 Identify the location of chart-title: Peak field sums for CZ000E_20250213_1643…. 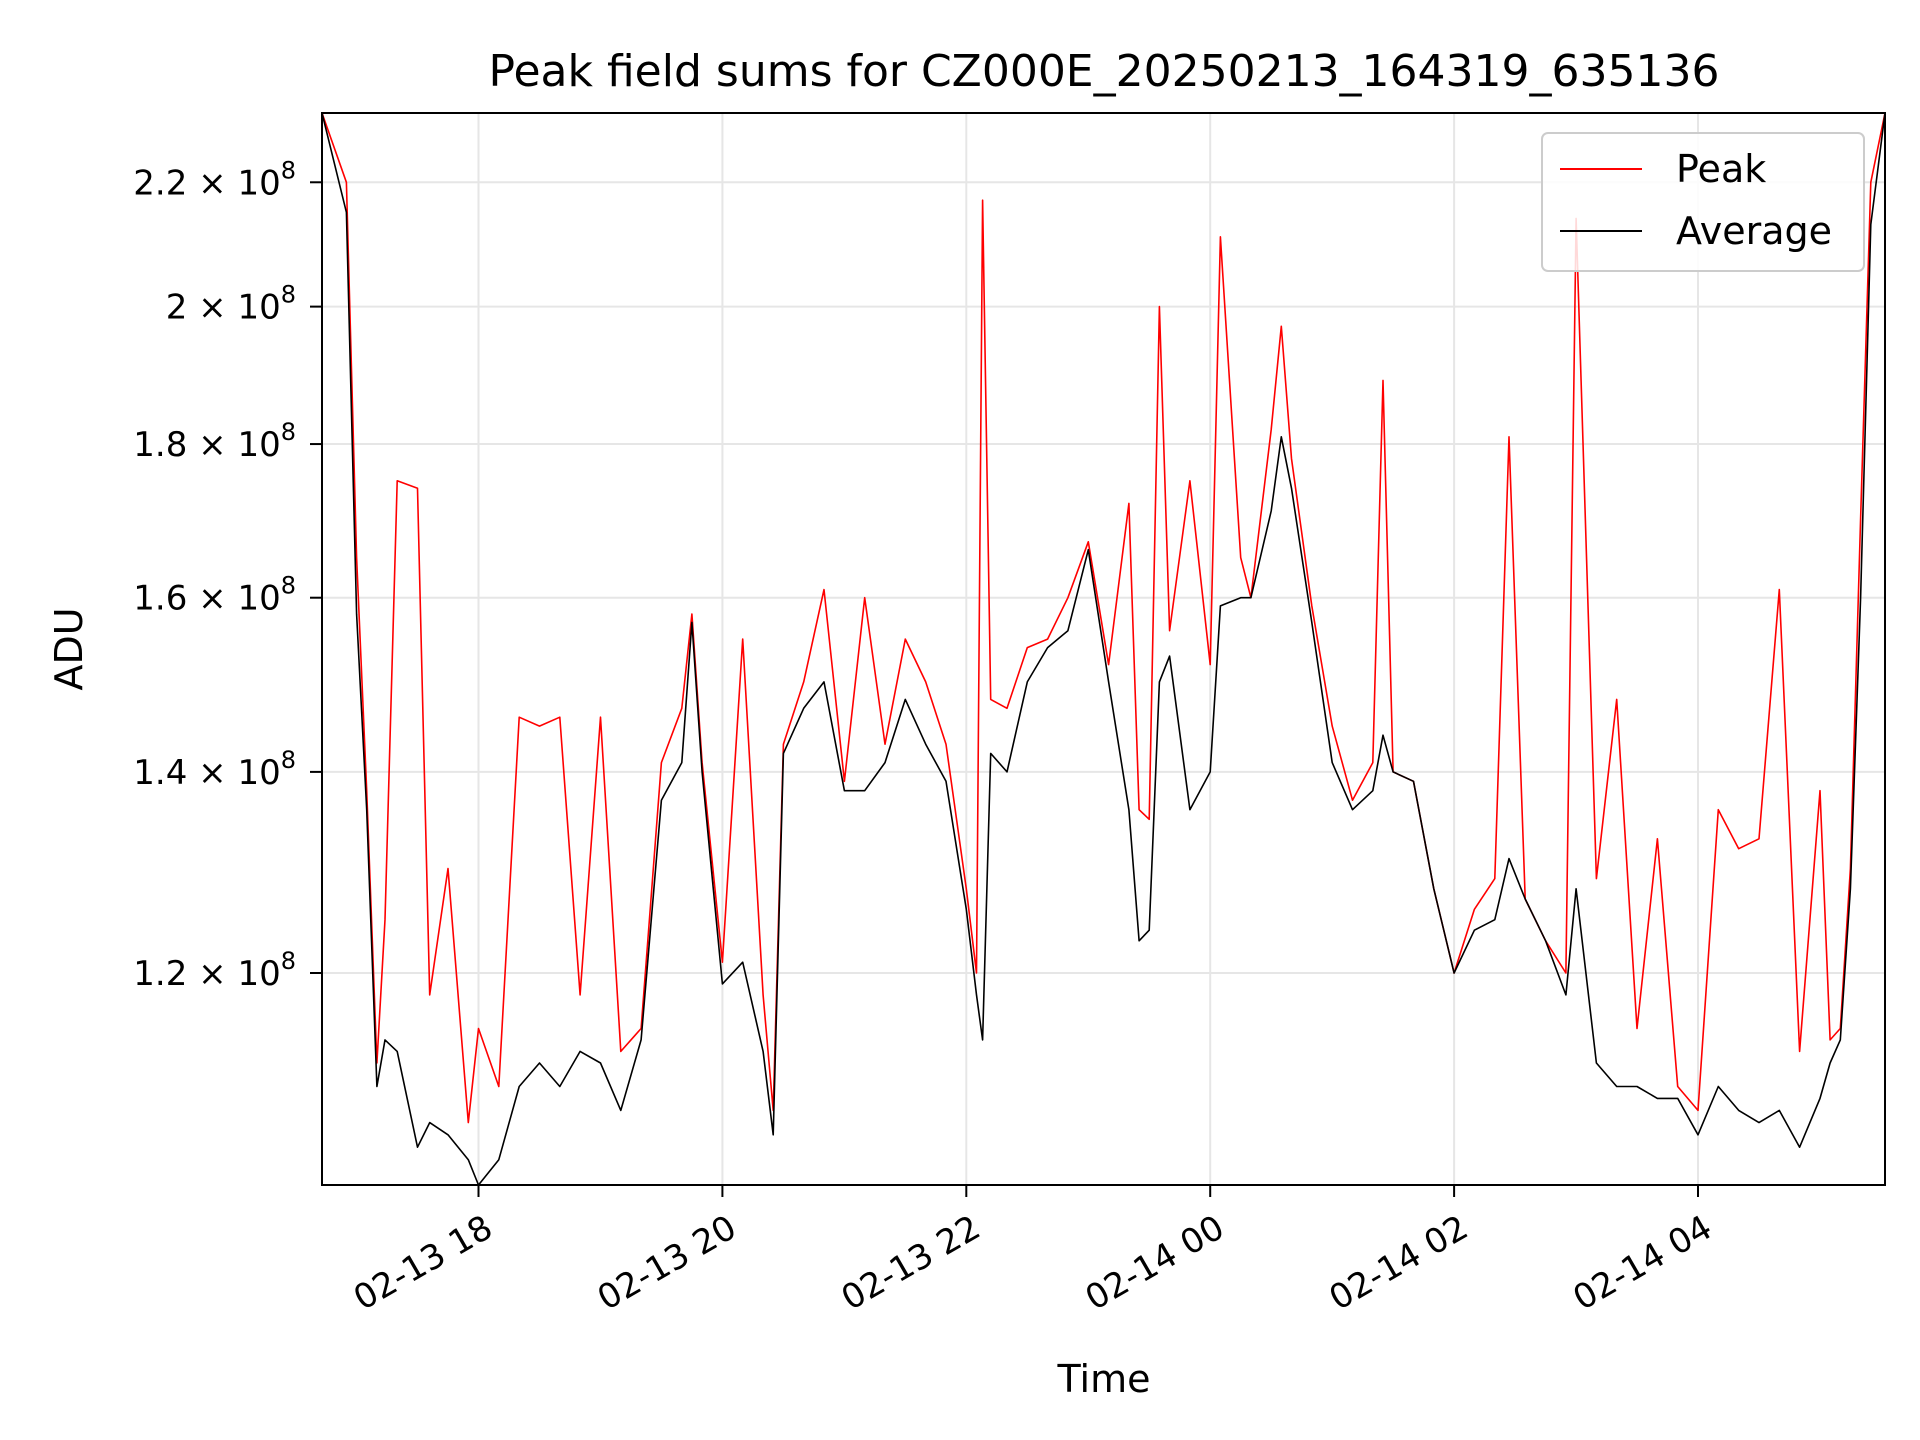
(1104, 71).